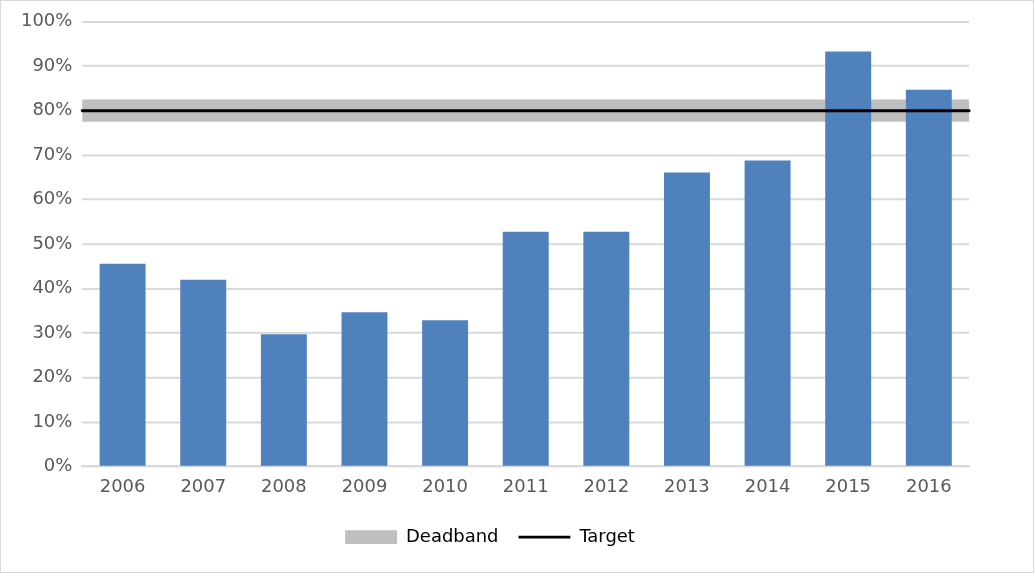  What do you see at coordinates (52, 198) in the screenshot?
I see `y-tick-label: 60%` at bounding box center [52, 198].